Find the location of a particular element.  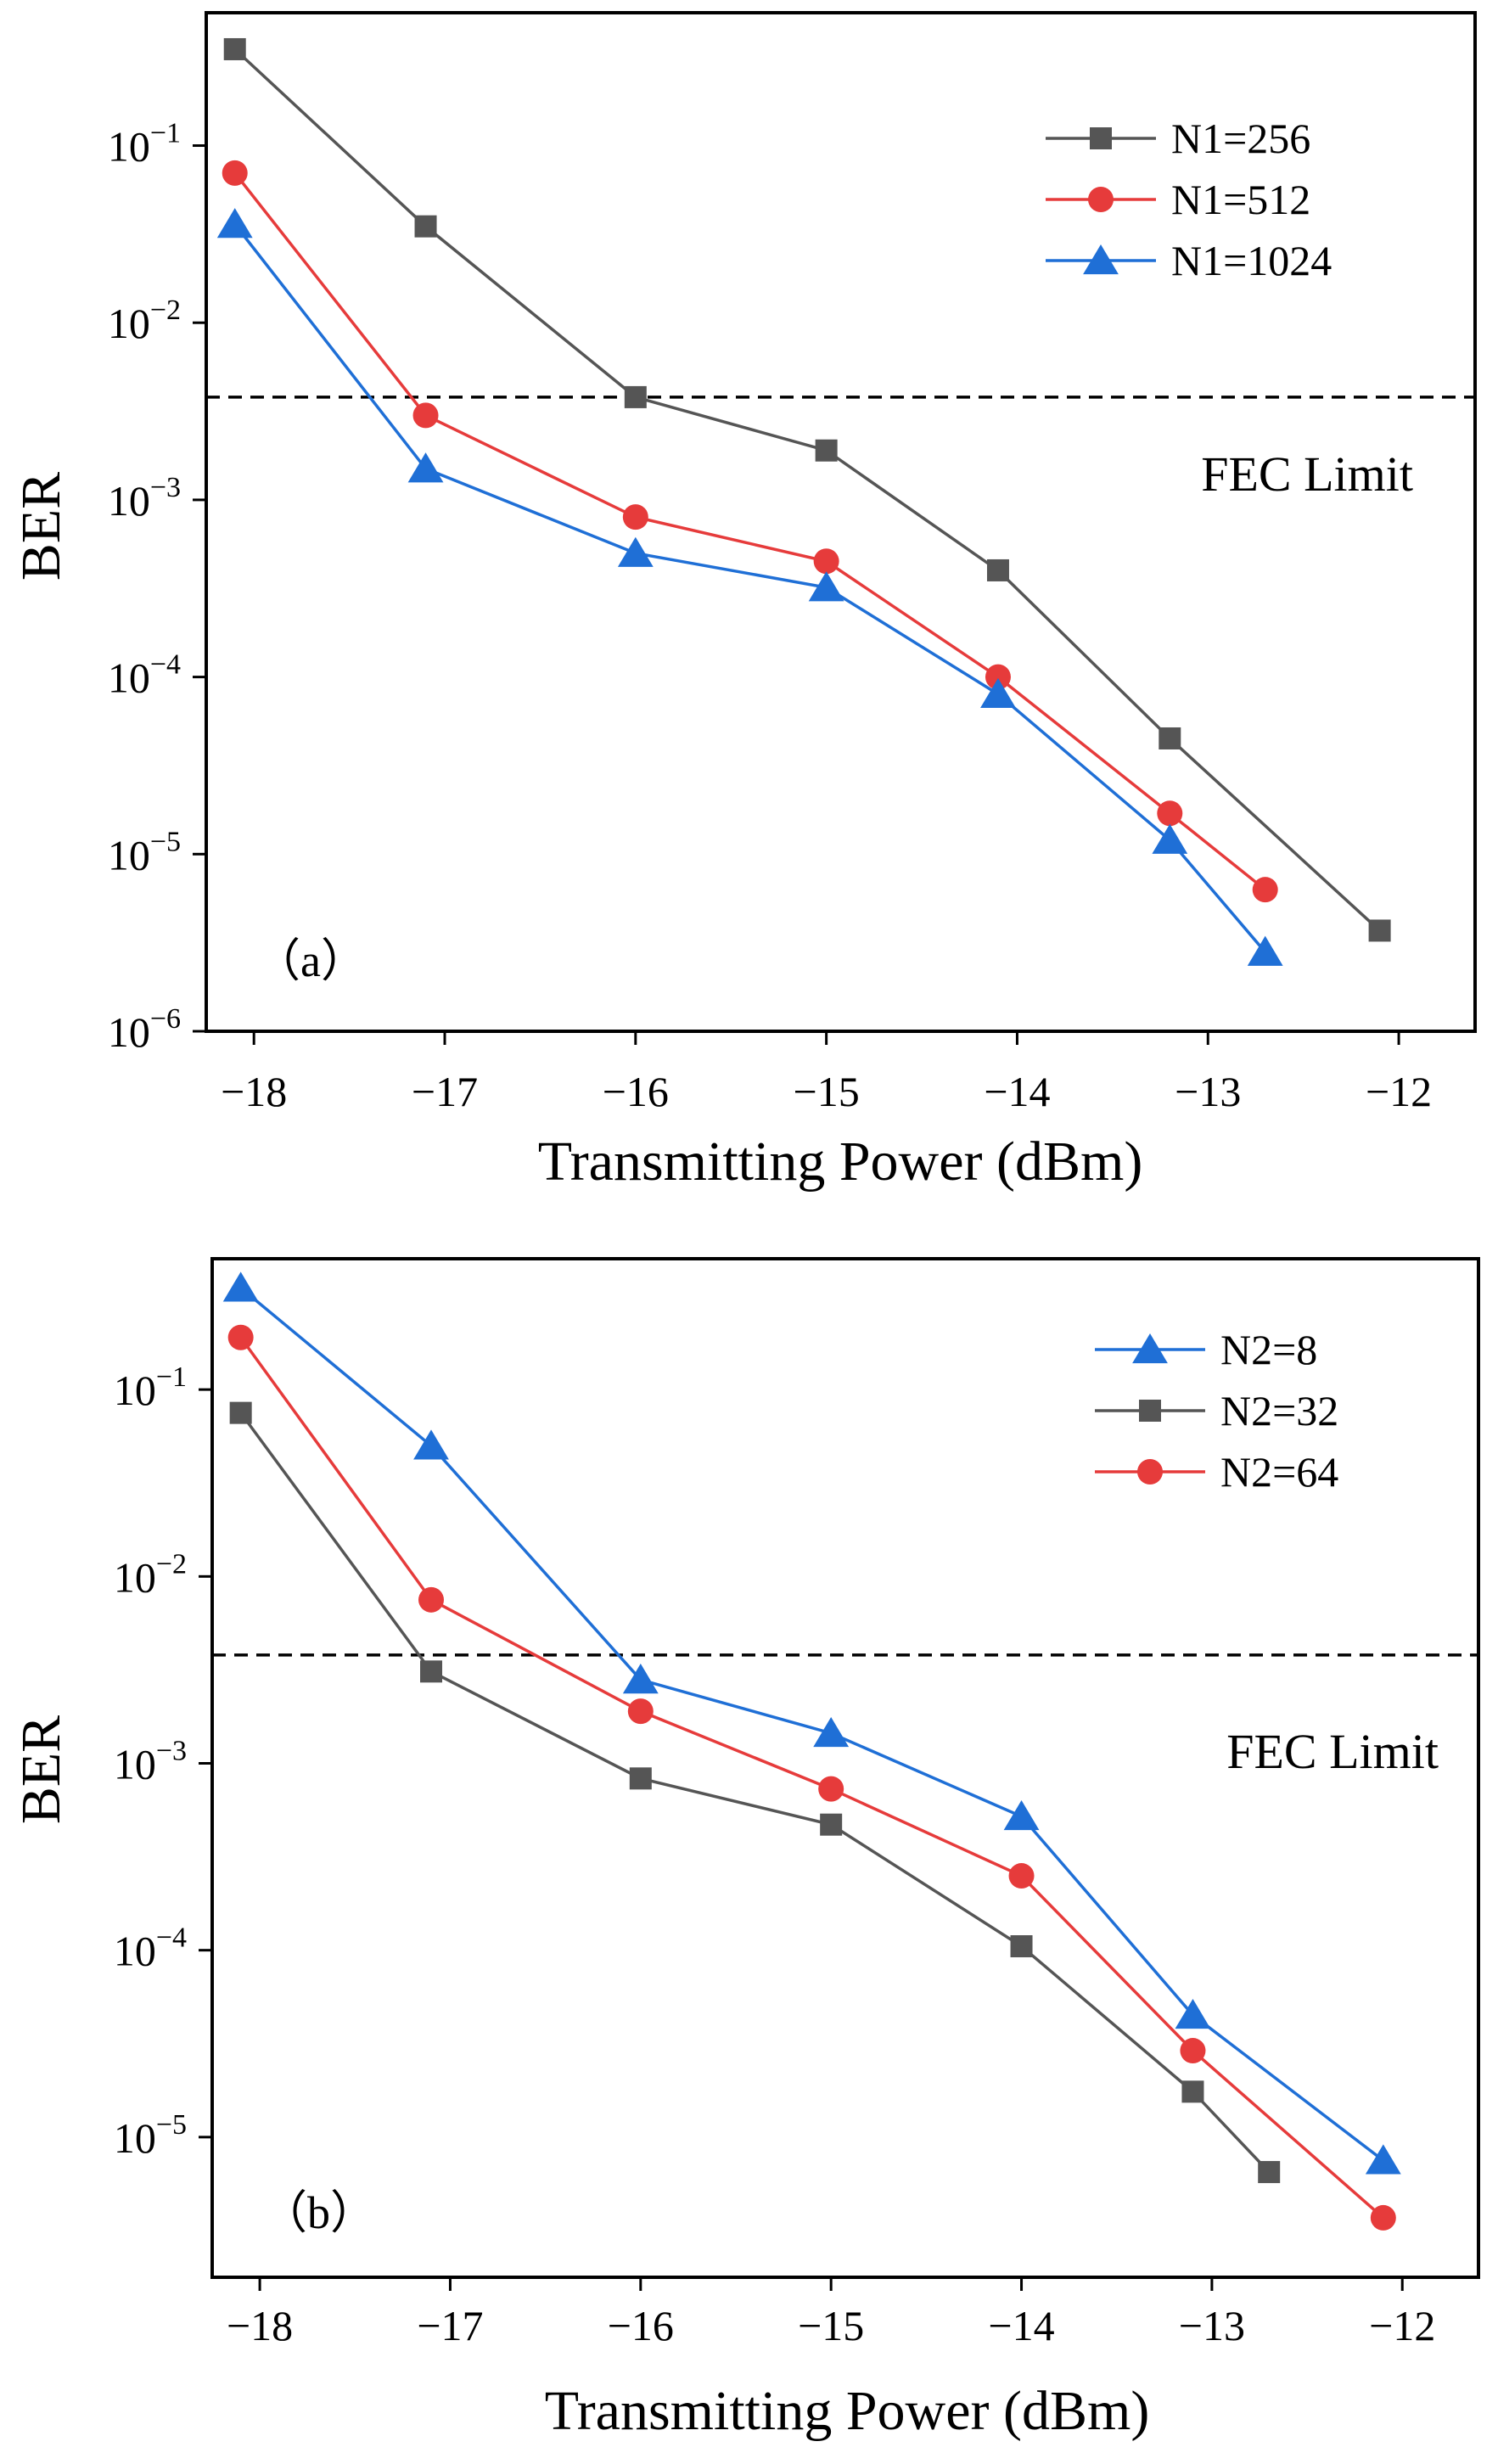

legend-item: N1=1024 is located at coordinates (1189, 260).